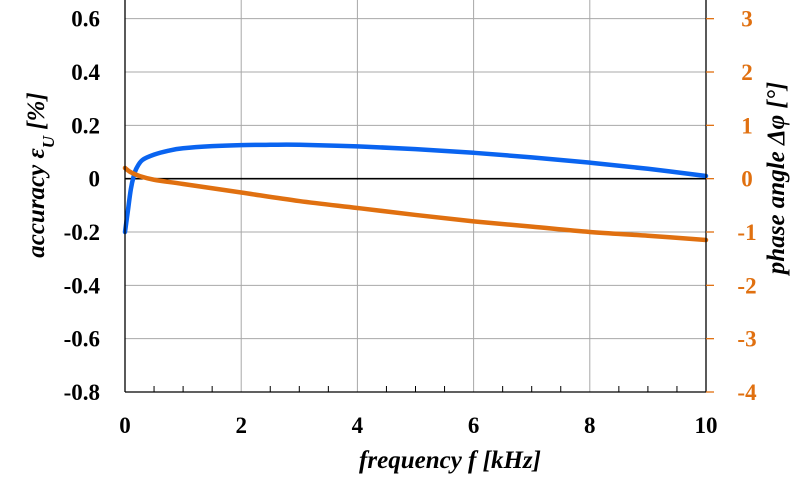  What do you see at coordinates (450, 460) in the screenshot?
I see `x-axis-title: frequency f [kHz]` at bounding box center [450, 460].